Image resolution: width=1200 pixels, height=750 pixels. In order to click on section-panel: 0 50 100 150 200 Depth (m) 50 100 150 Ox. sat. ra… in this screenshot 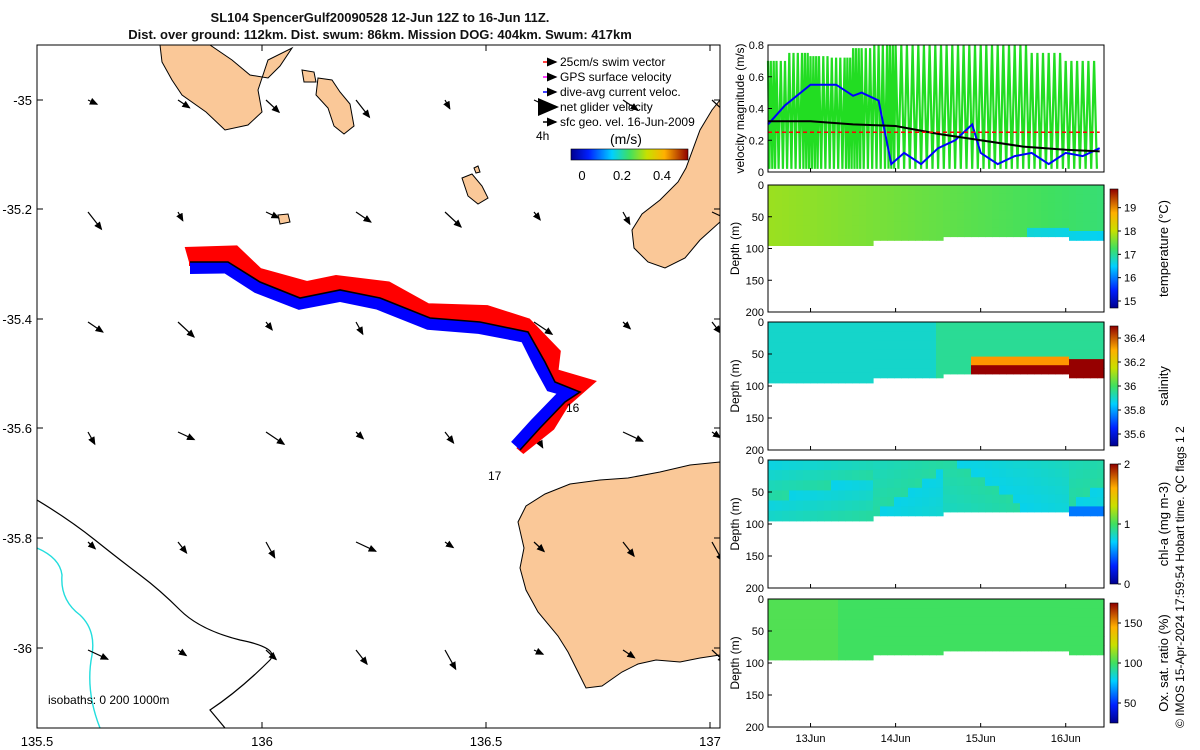, I will do `click(949, 664)`.